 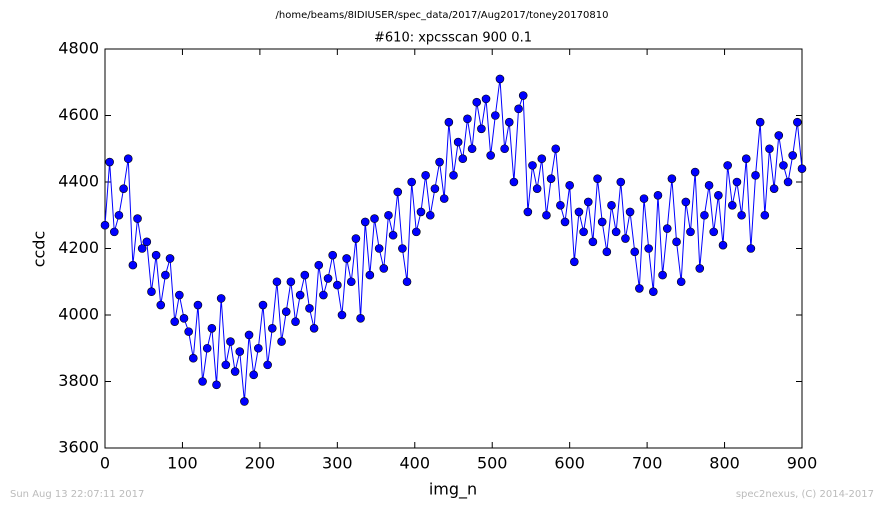 What do you see at coordinates (78, 314) in the screenshot?
I see `y-tick-label: 4000` at bounding box center [78, 314].